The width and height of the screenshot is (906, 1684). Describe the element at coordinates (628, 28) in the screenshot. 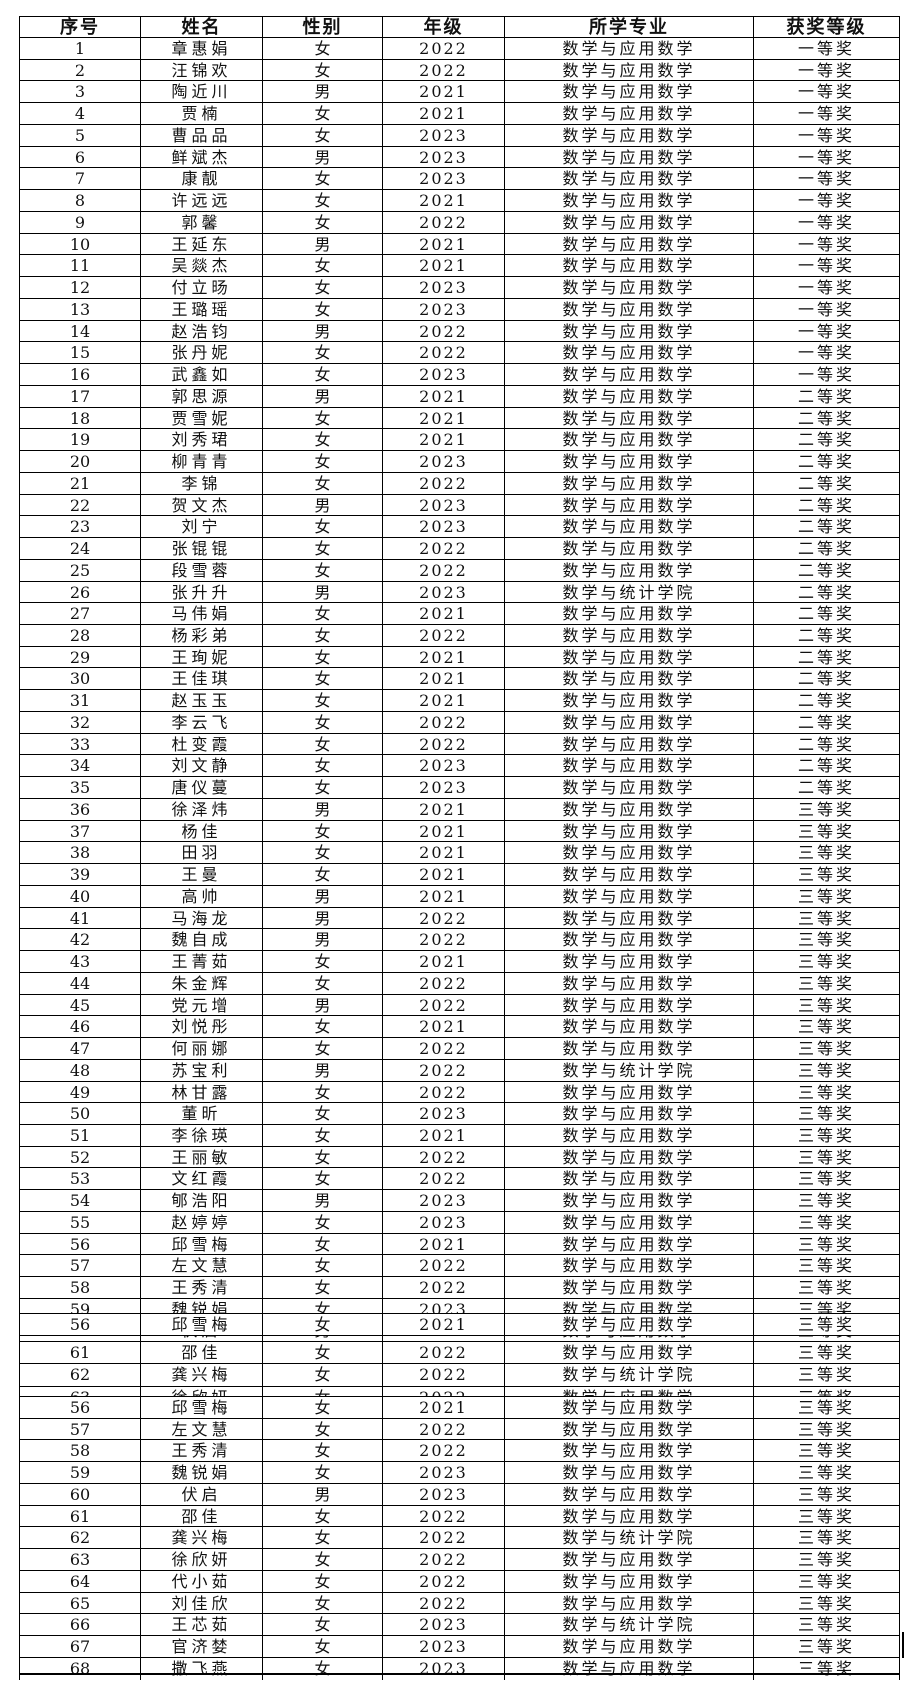

I see `header-major: 所学专业` at that location.